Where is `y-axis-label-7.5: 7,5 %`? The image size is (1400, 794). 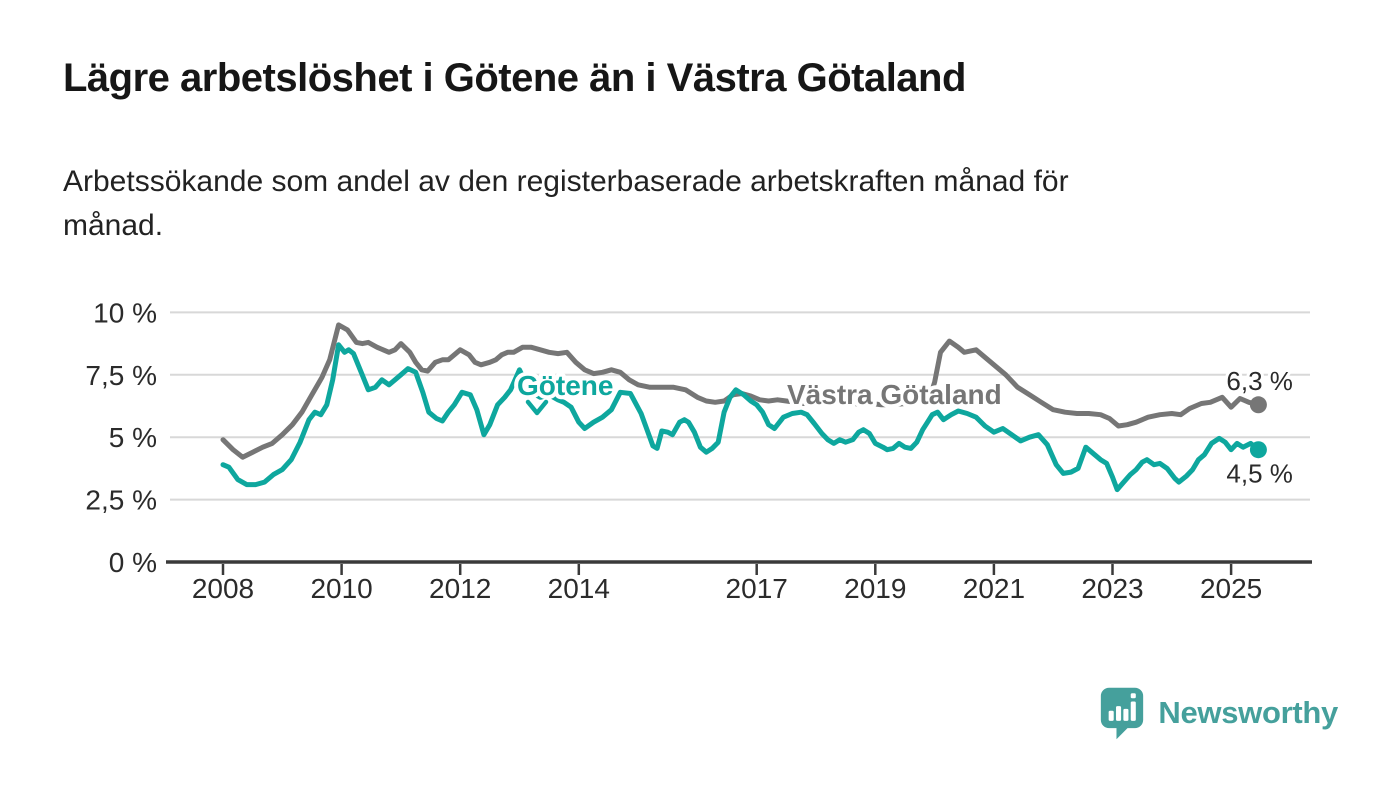
y-axis-label-7.5: 7,5 % is located at coordinates (121, 375).